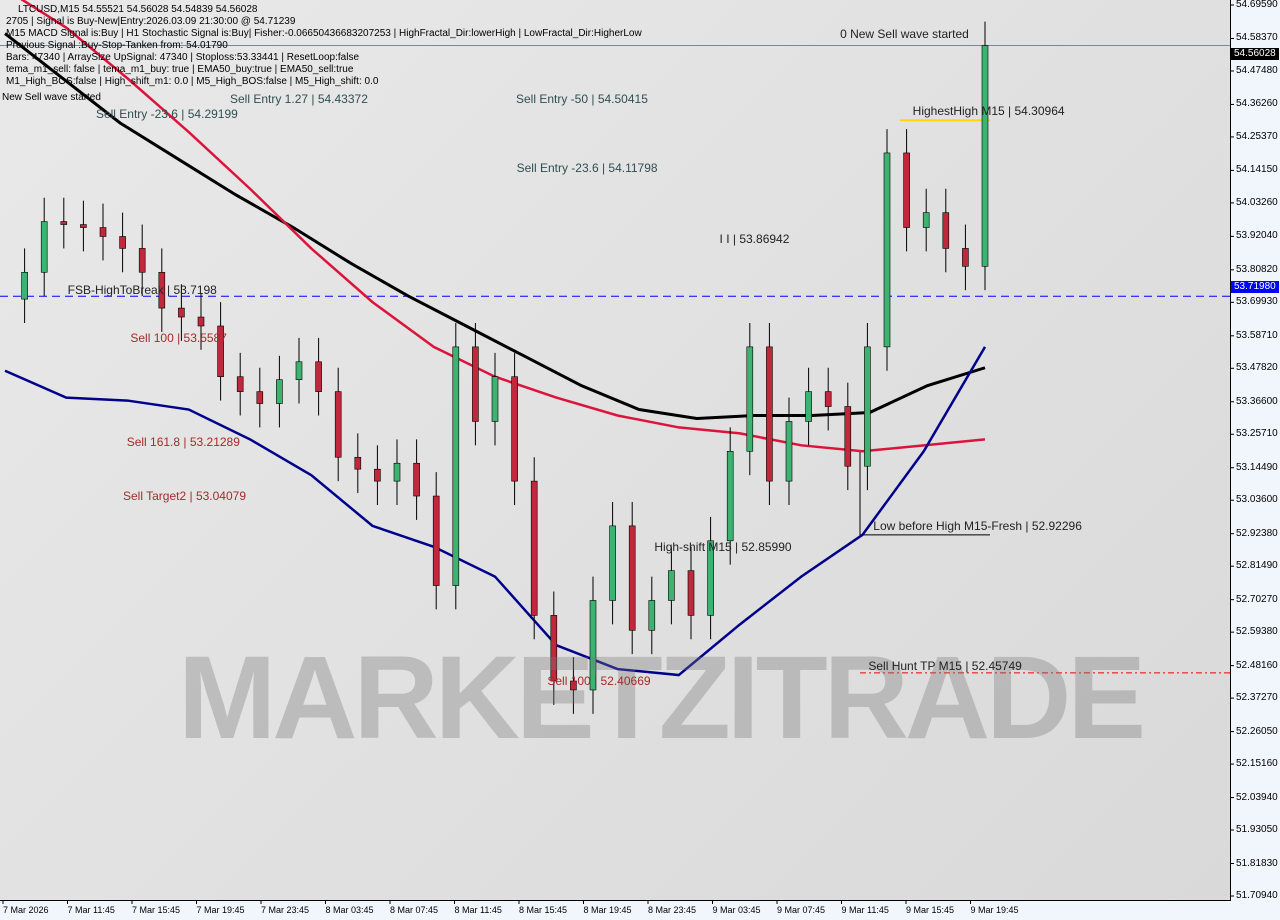  I want to click on y-tick-label: 54.36260, so click(1257, 104).